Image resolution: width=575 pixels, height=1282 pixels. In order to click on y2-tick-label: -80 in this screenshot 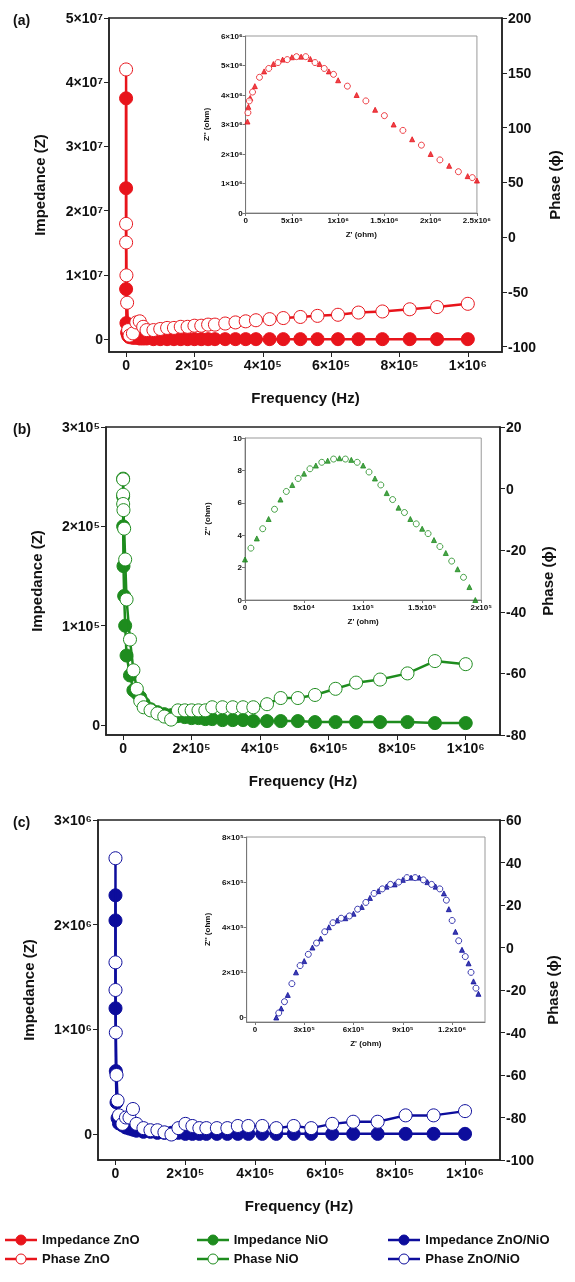, I will do `click(516, 1117)`.